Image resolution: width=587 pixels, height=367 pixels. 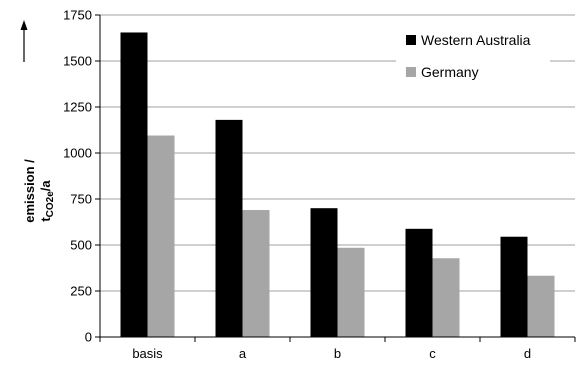 I want to click on y-tick-label-1500: 1500, so click(x=77, y=61).